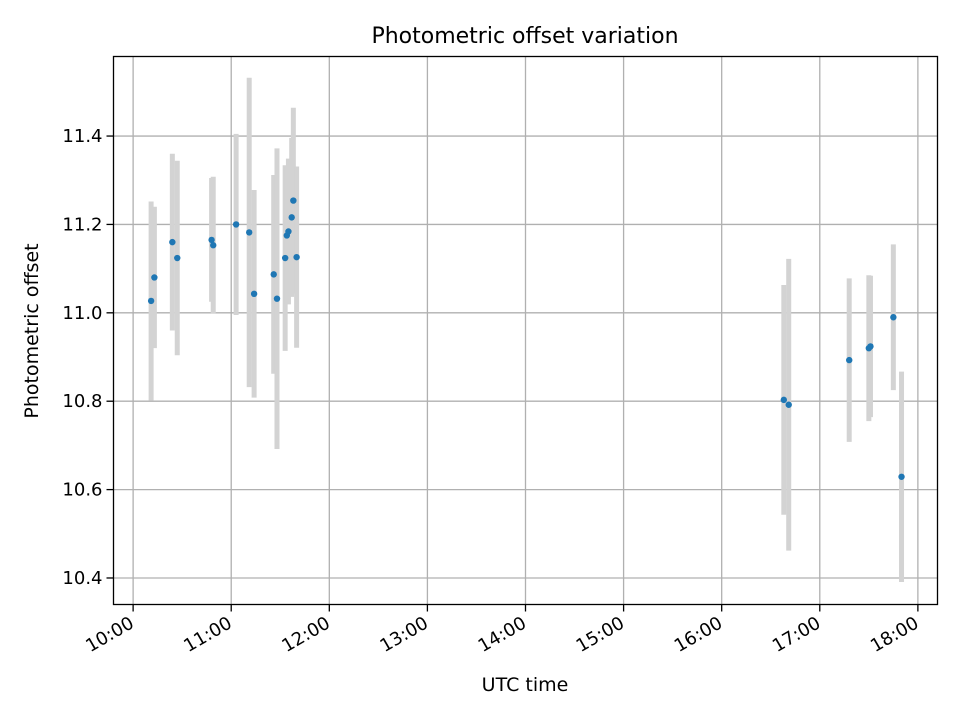 This screenshot has width=960, height=720. I want to click on y-tick-label: 11.0, so click(82, 313).